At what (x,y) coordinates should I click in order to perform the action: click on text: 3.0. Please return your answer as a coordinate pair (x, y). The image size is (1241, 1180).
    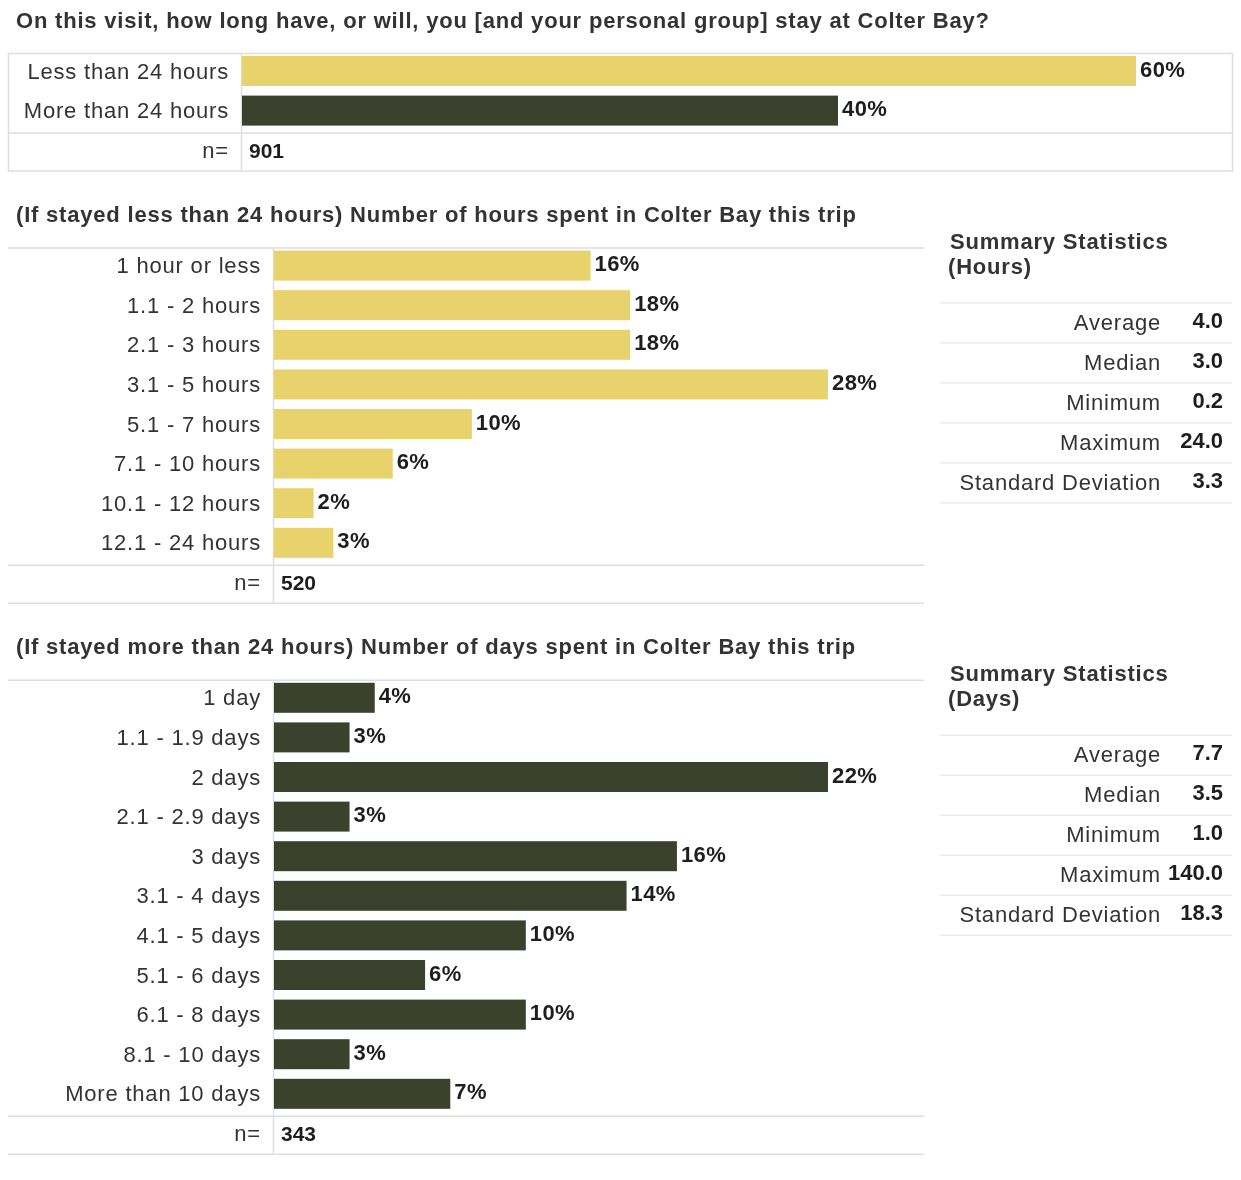
    Looking at the image, I should click on (1207, 361).